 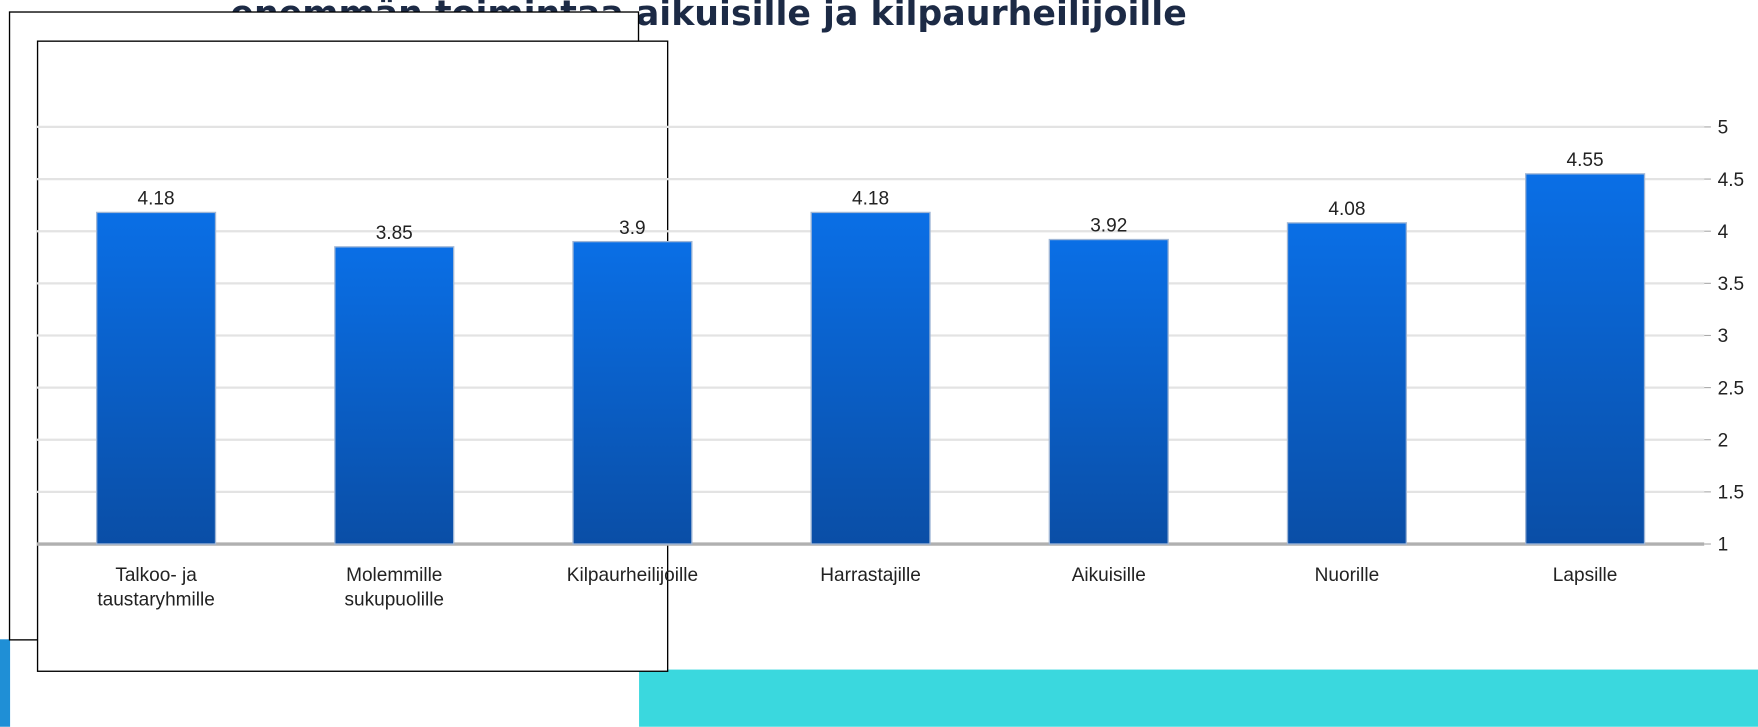 I want to click on blue-strip, so click(x=5, y=683).